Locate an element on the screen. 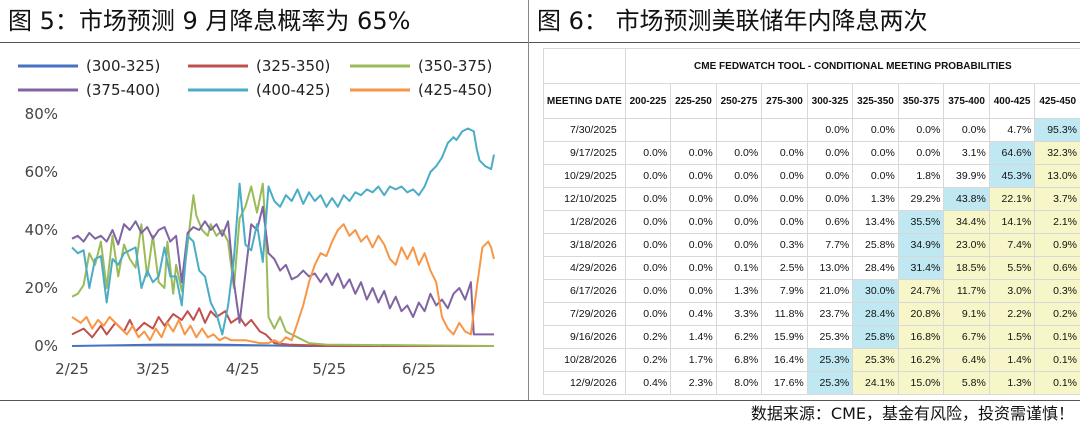  probability-cell: 16.8% is located at coordinates (921, 337).